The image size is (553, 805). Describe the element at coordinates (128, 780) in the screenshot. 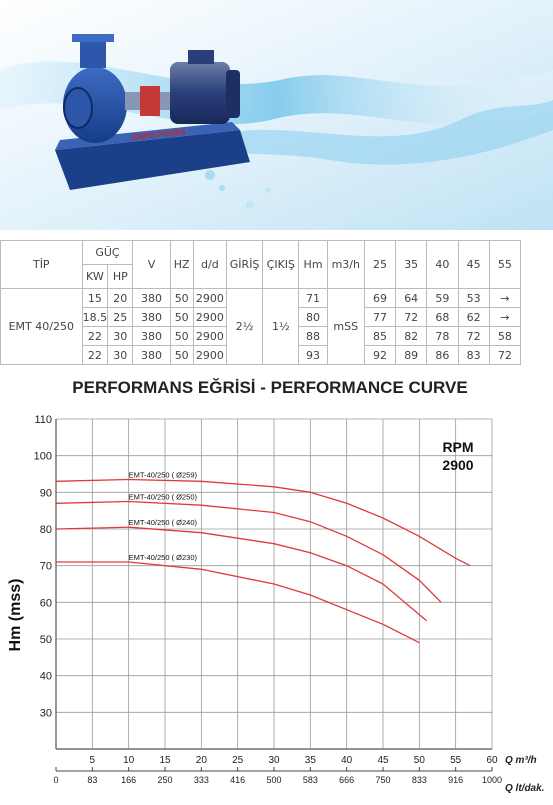

I see `x2-tick-label: 166` at that location.